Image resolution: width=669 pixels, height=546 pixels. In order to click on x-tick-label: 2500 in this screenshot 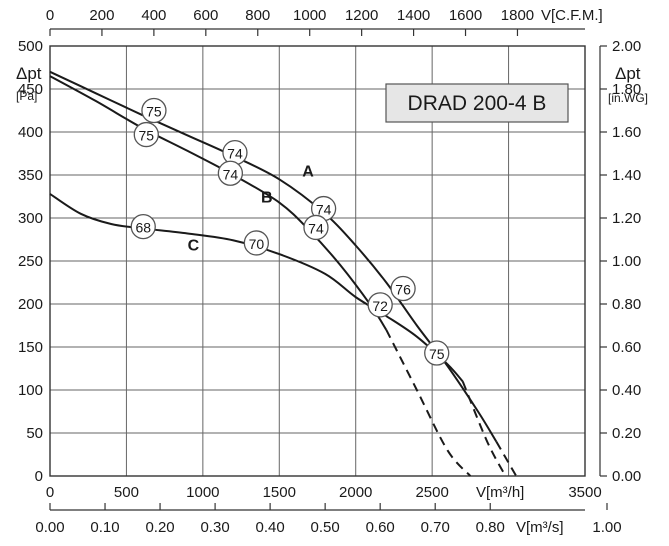, I will do `click(431, 492)`.